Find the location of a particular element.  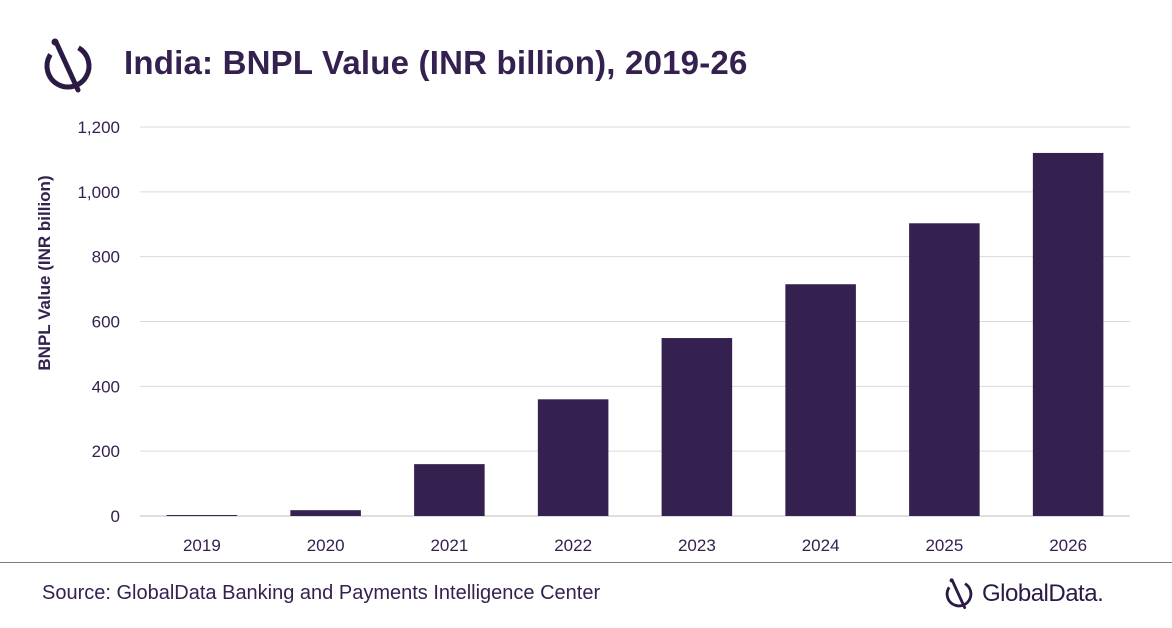

bar-2021 is located at coordinates (449, 490).